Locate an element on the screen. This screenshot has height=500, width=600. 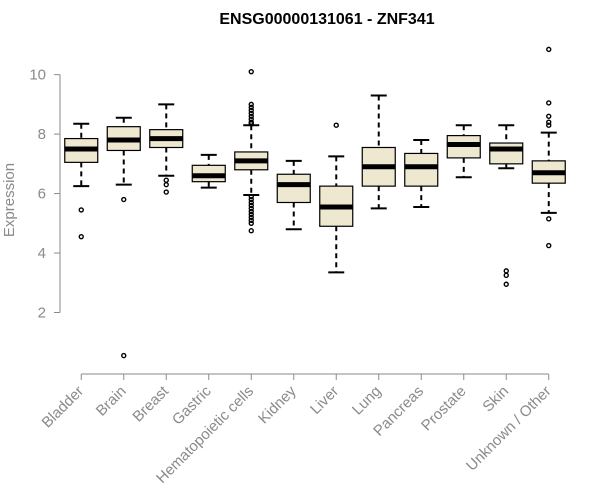
y-tick-label: 6 is located at coordinates (42, 194).